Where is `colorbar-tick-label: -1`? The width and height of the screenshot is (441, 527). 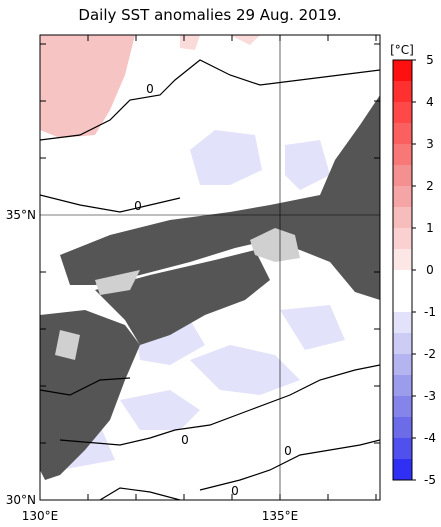 colorbar-tick-label: -1 is located at coordinates (430, 312).